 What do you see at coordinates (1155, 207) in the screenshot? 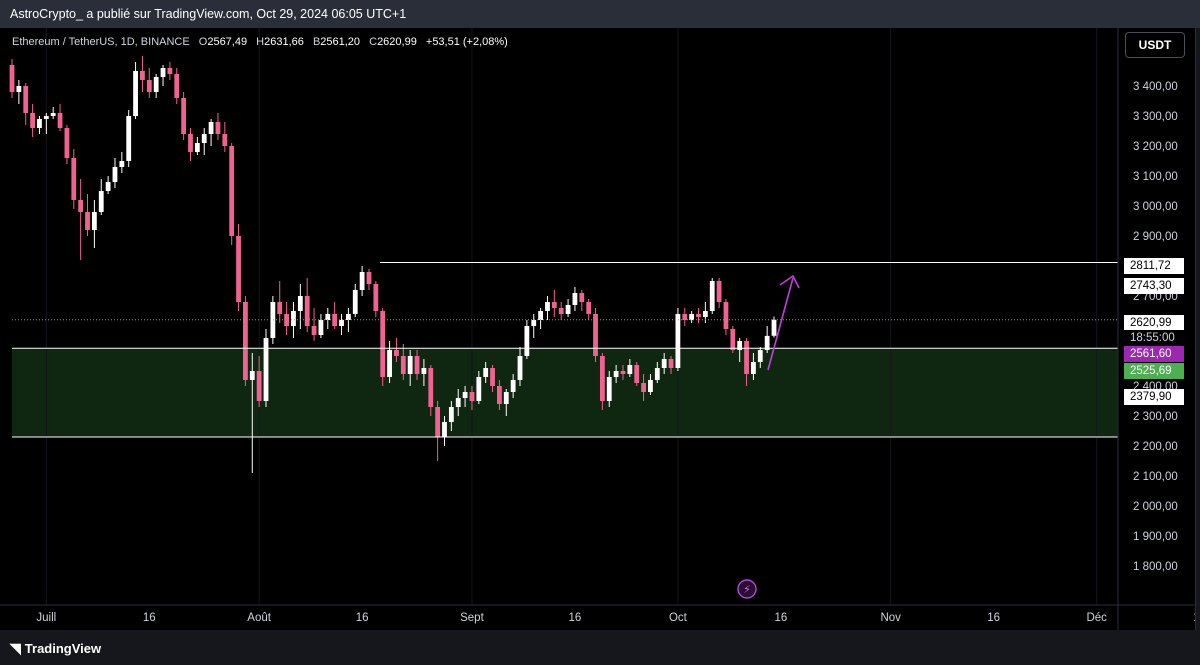
I see `y-tick-label: 3 000,00` at bounding box center [1155, 207].